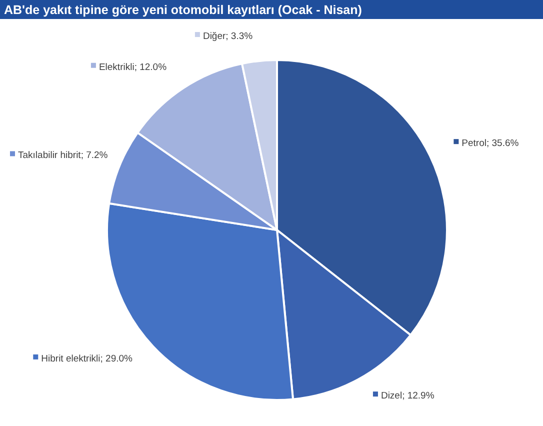 Image resolution: width=543 pixels, height=426 pixels. What do you see at coordinates (87, 358) in the screenshot?
I see `legend-label: Hibrit elektrikli; 29.0%` at bounding box center [87, 358].